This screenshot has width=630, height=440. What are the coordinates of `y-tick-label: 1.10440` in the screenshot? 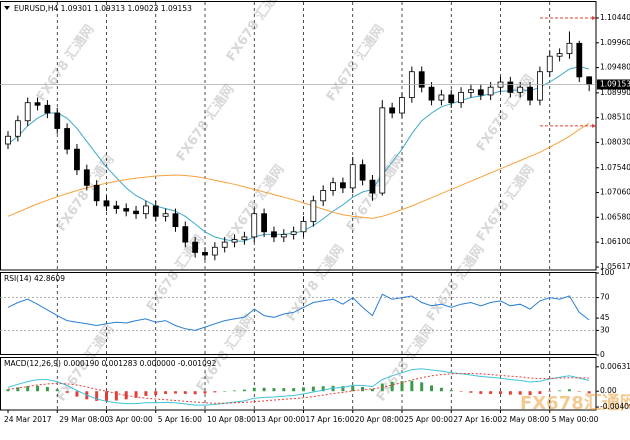 It's located at (615, 17).